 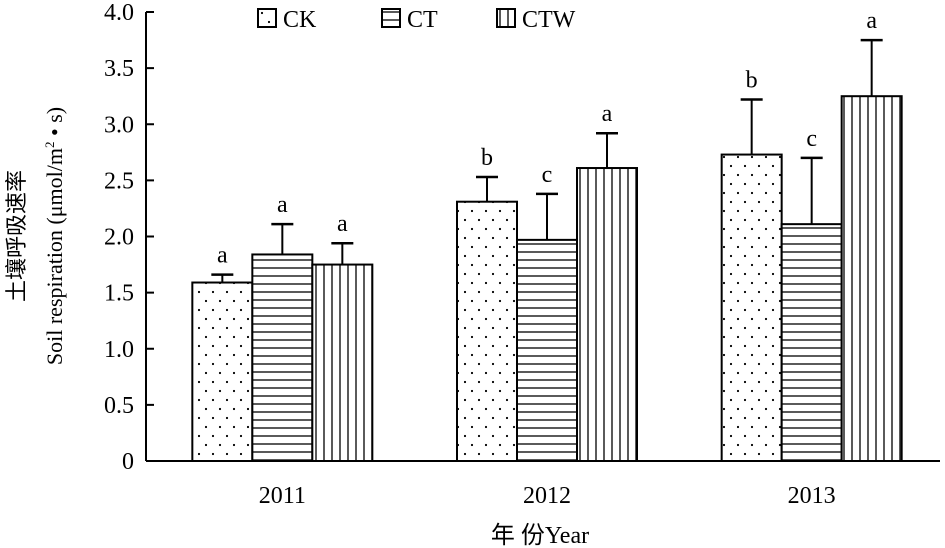 What do you see at coordinates (16, 236) in the screenshot?
I see `y-axis-title-cn: 土壤呼吸速率` at bounding box center [16, 236].